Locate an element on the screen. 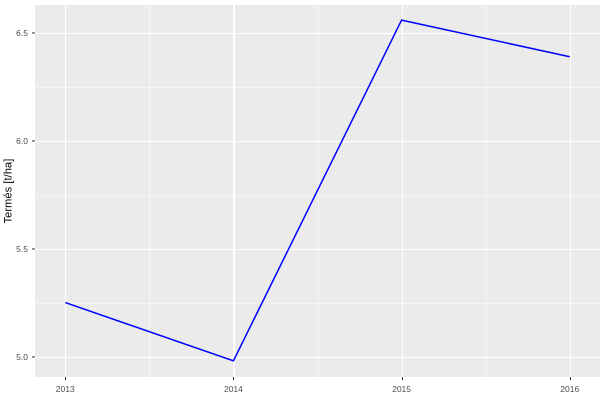  y-axis-tick-labels: 5.0 5.5 6.0 6.5 is located at coordinates (17, 200).